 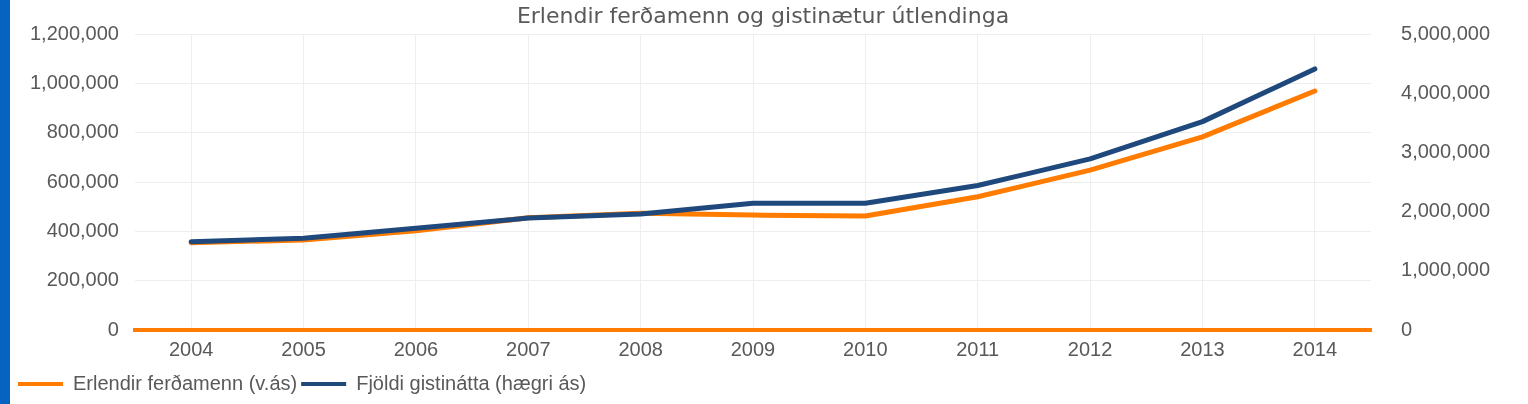 I want to click on y2-tick-label: 4,000,000, so click(x=1446, y=91).